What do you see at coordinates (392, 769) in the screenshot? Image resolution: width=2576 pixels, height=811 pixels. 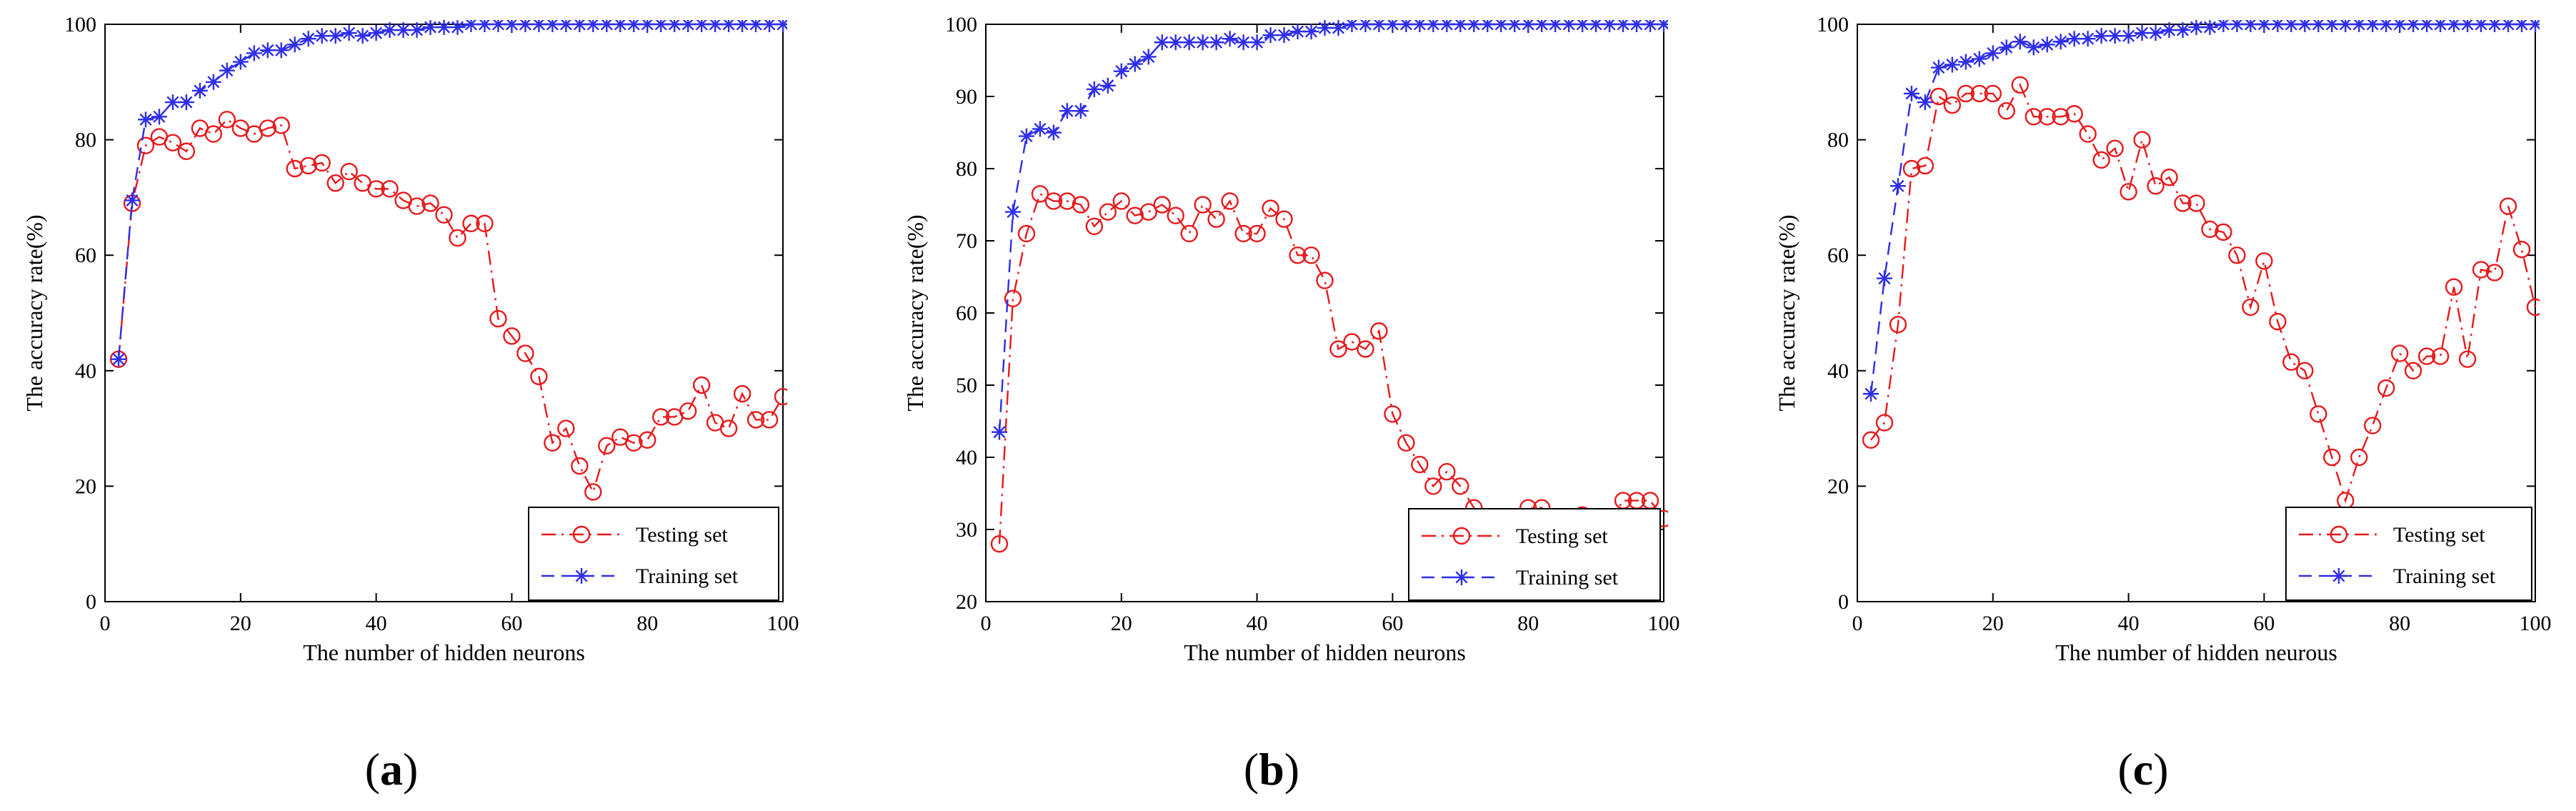 I see `panel-label: (a)` at bounding box center [392, 769].